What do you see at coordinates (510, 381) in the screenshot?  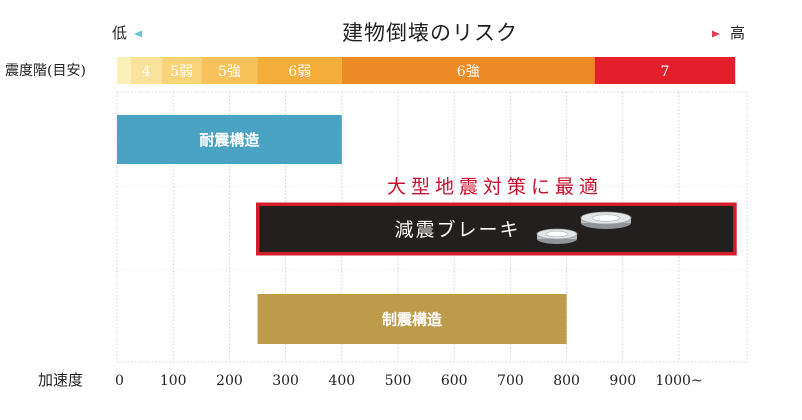 I see `x-tick-label: 700` at bounding box center [510, 381].